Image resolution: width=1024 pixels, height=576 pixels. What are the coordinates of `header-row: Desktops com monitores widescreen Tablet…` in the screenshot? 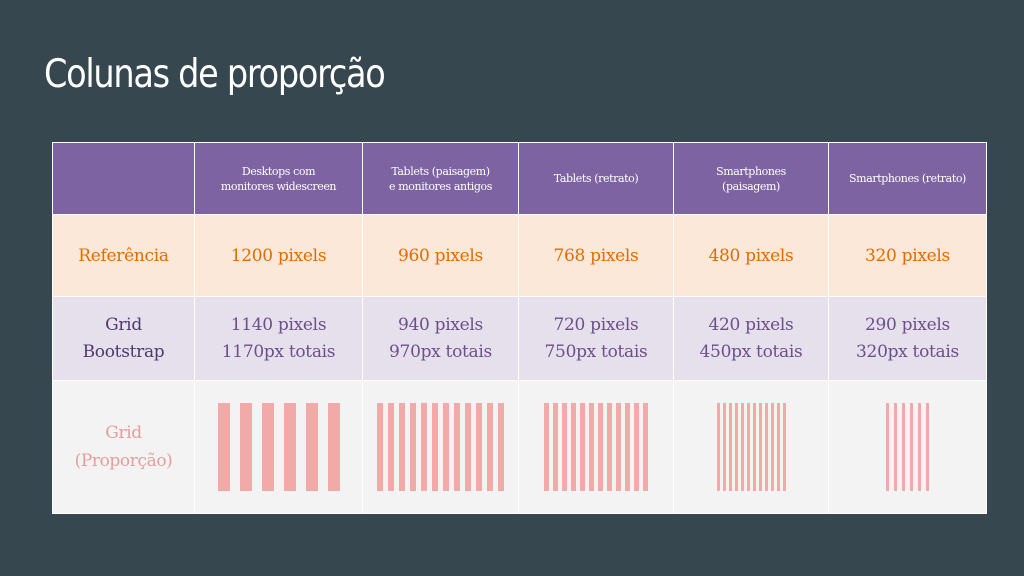 It's located at (519, 178).